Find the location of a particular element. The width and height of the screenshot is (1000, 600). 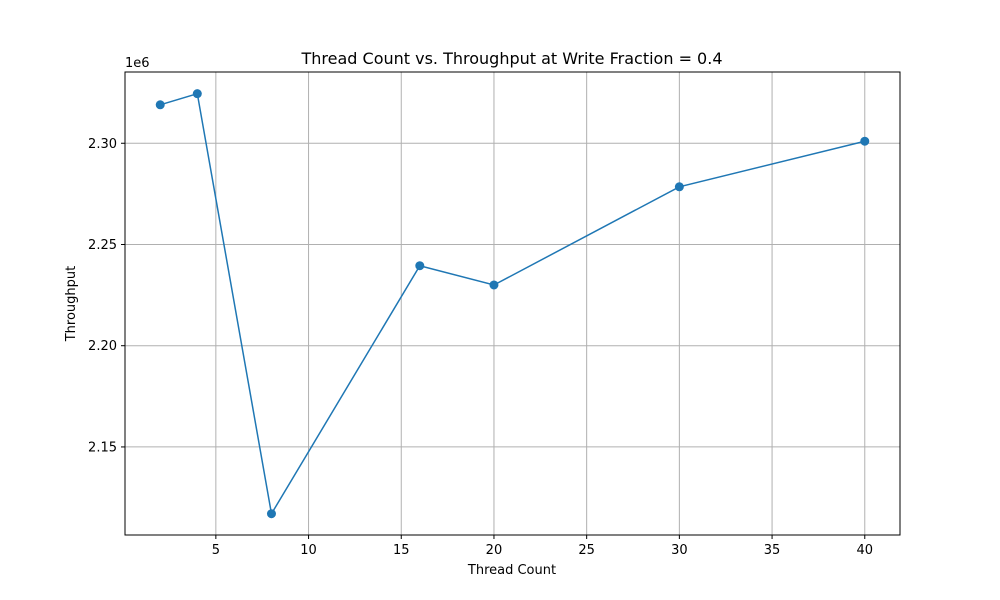

x-tick-label: 25 is located at coordinates (586, 550).